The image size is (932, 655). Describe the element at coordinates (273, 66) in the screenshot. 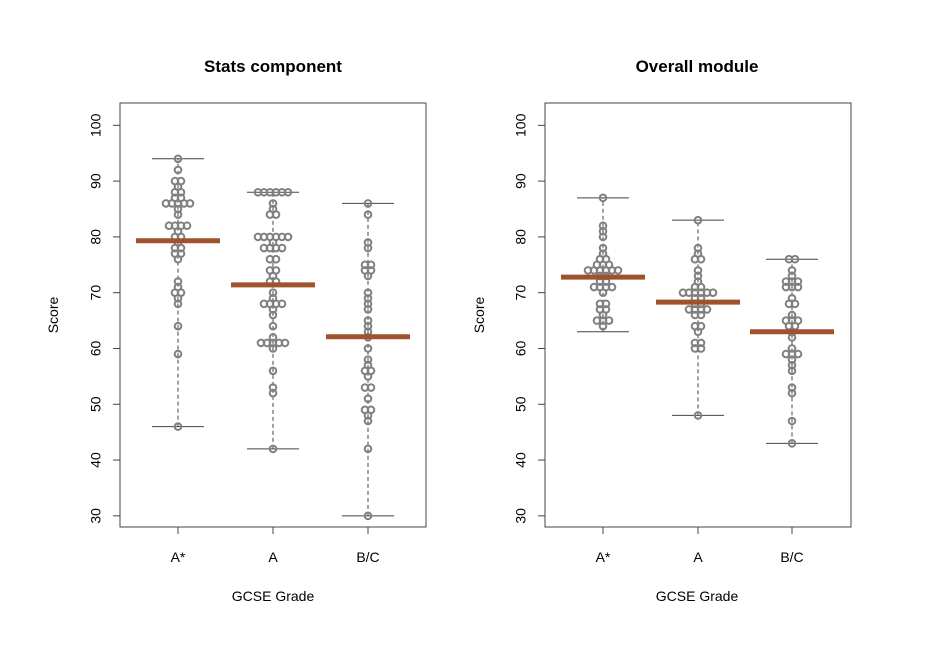

I see `chart-title: Stats component` at that location.